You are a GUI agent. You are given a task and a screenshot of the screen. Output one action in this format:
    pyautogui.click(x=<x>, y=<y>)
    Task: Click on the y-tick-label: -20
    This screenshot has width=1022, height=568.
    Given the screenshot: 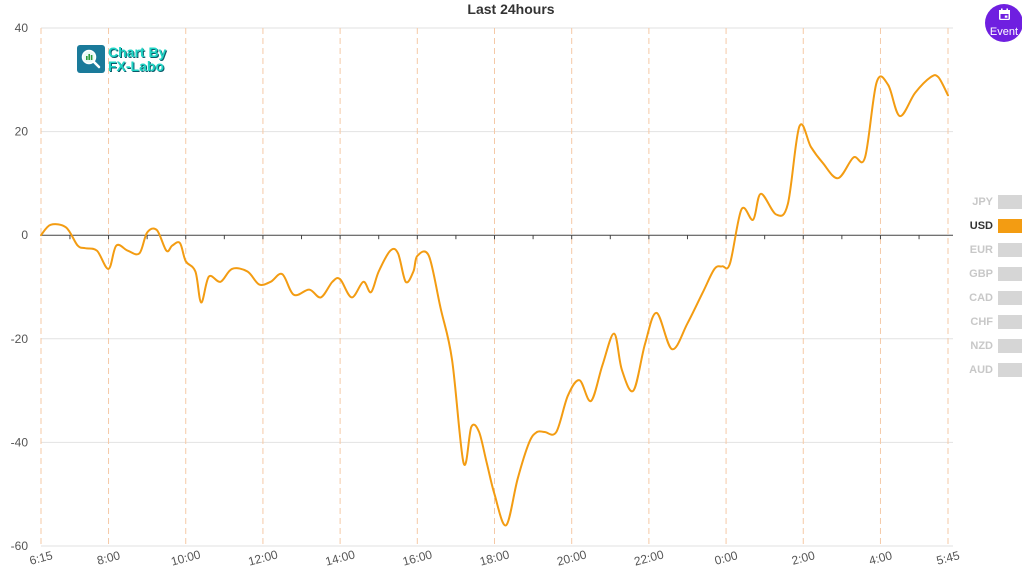 What is the action you would take?
    pyautogui.click(x=20, y=339)
    